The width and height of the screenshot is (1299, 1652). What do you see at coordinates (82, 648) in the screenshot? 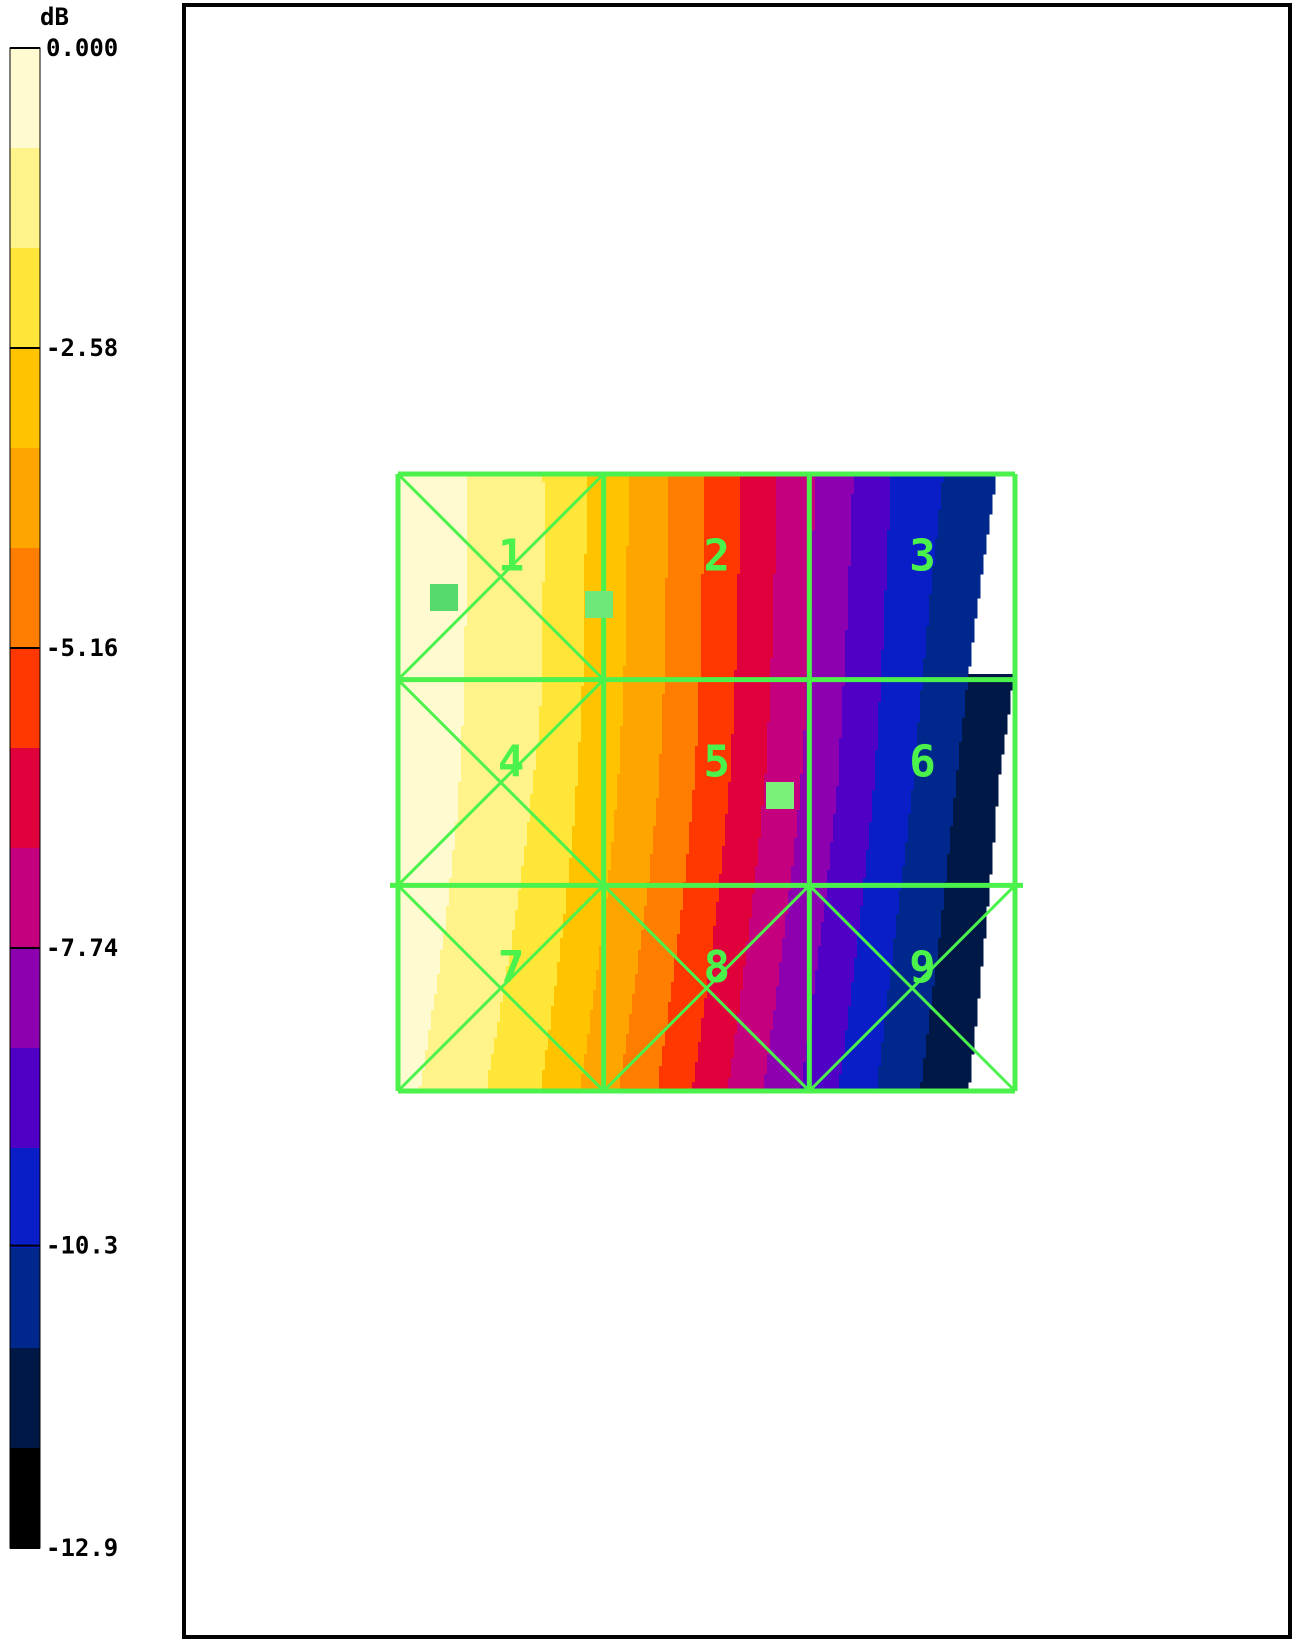
I see `colorbar-tick-label: -5.16` at bounding box center [82, 648].